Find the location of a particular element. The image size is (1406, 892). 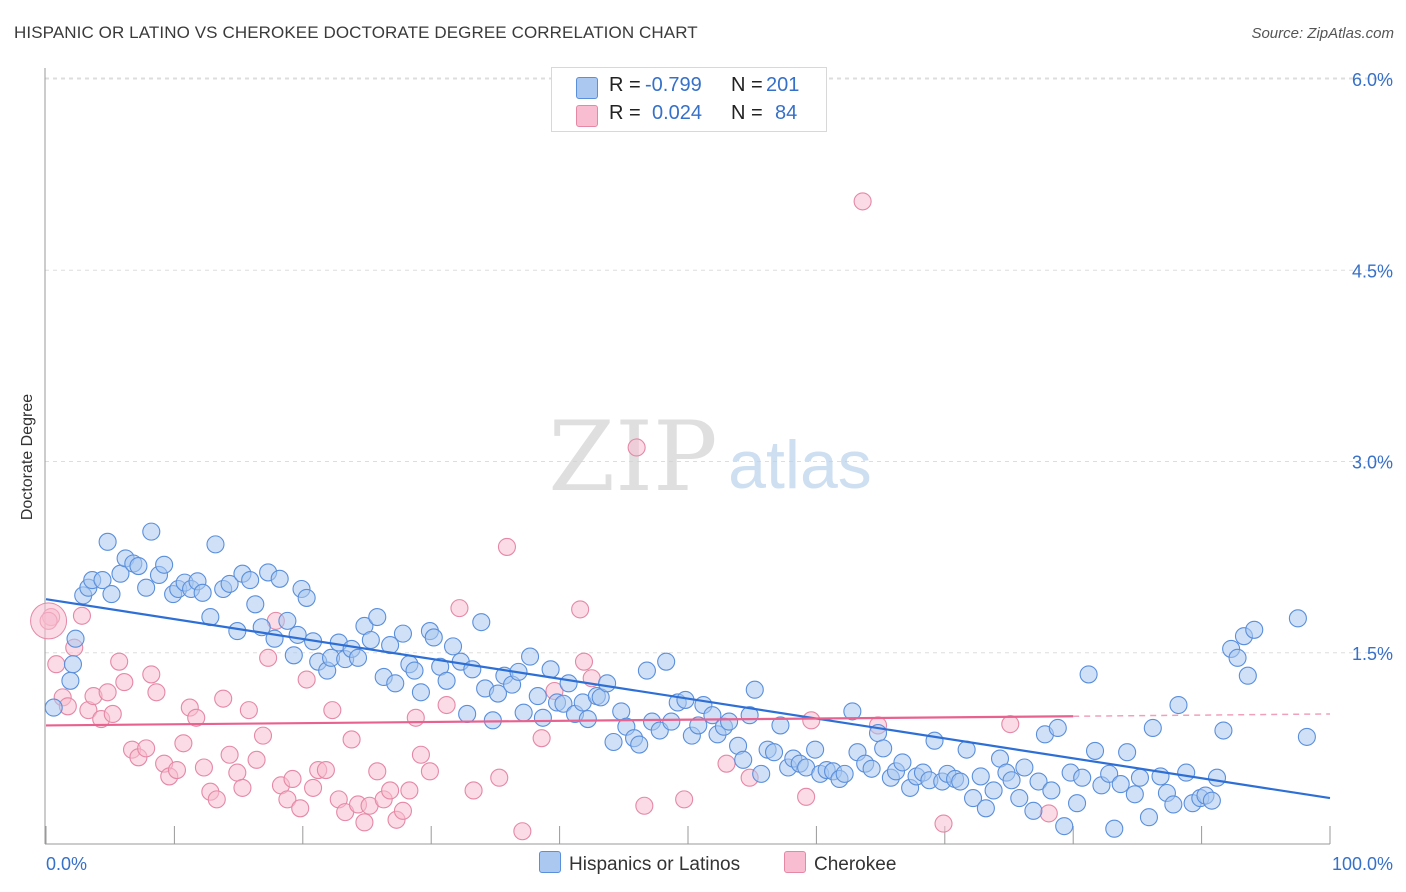

r-value: 0.024 is located at coordinates (677, 113).